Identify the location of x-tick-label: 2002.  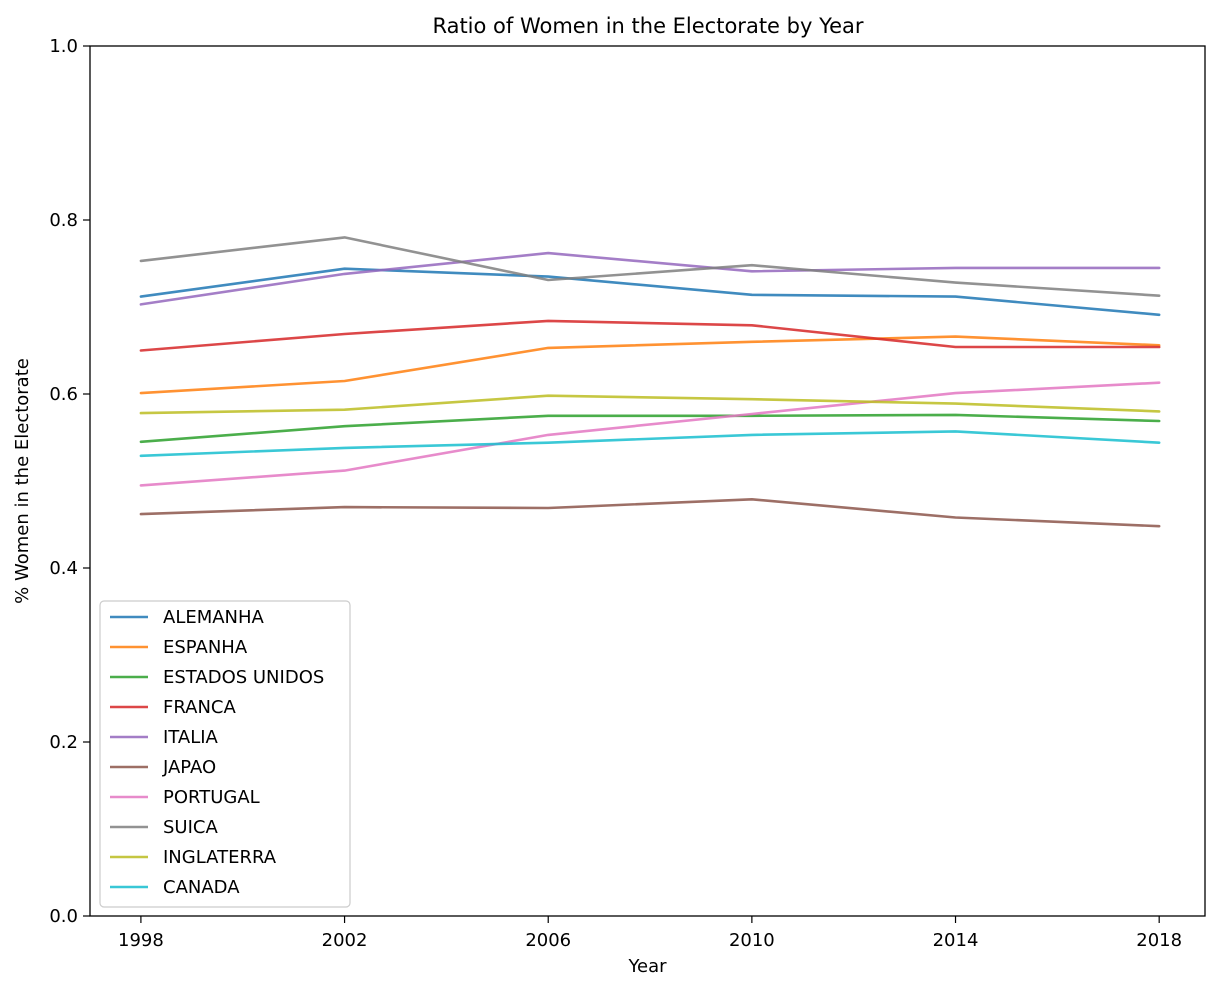
(345, 940).